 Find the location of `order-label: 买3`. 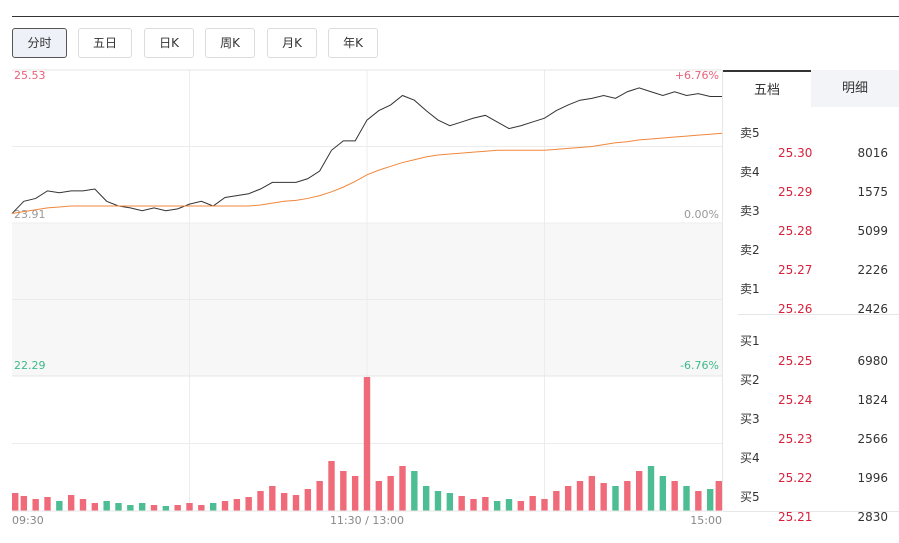

order-label: 买3 is located at coordinates (750, 419).